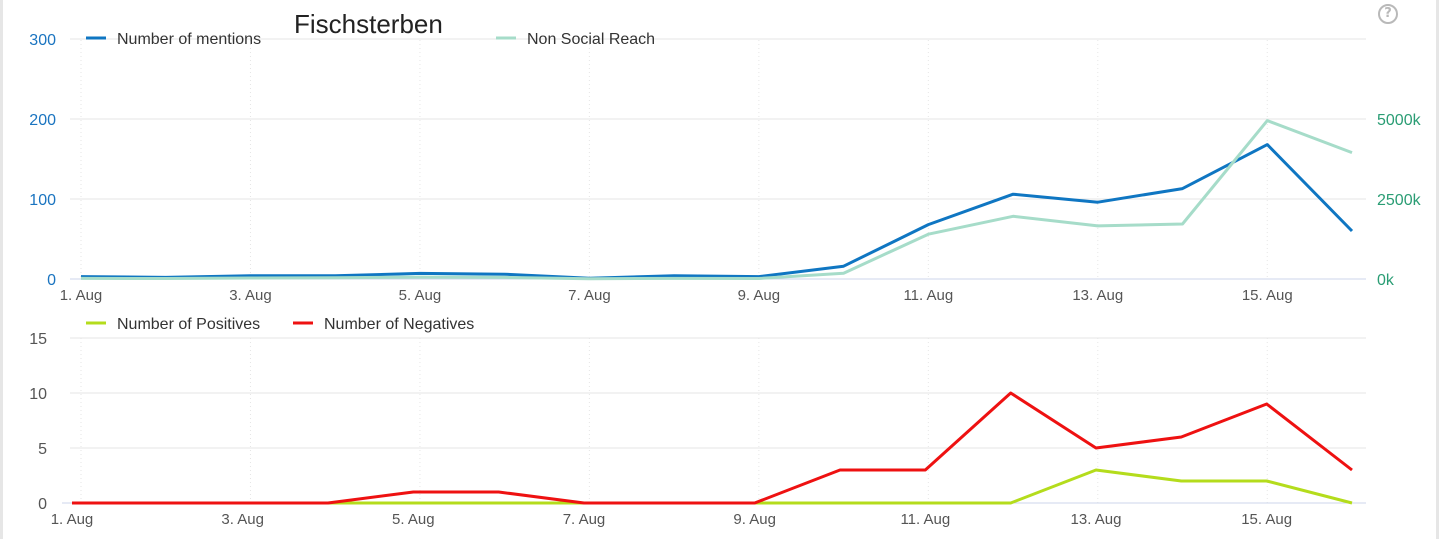 The image size is (1439, 539). What do you see at coordinates (591, 39) in the screenshot?
I see `legend-label-non-social-reach: Non Social Reach` at bounding box center [591, 39].